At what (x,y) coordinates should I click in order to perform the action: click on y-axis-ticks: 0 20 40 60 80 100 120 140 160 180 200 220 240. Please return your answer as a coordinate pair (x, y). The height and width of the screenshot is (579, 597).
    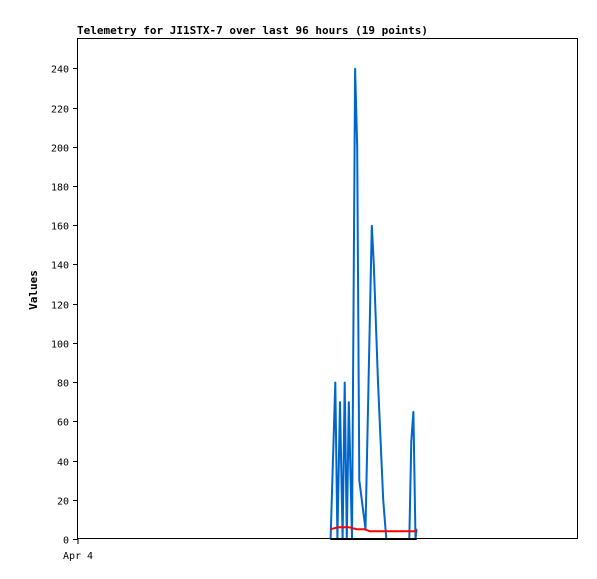
    Looking at the image, I should click on (64, 306).